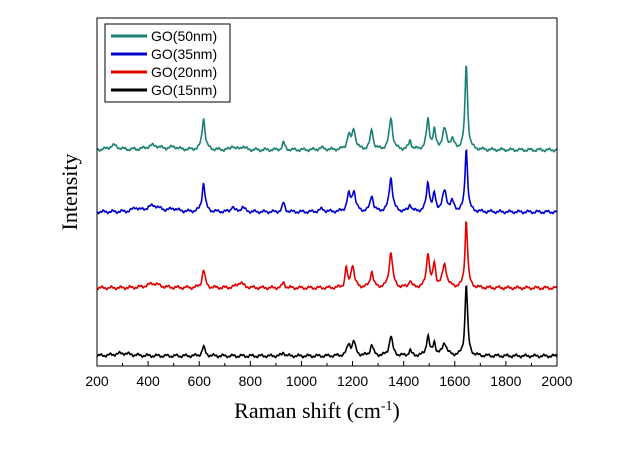 The width and height of the screenshot is (630, 457). Describe the element at coordinates (454, 381) in the screenshot. I see `x-tick-label: 1600` at that location.